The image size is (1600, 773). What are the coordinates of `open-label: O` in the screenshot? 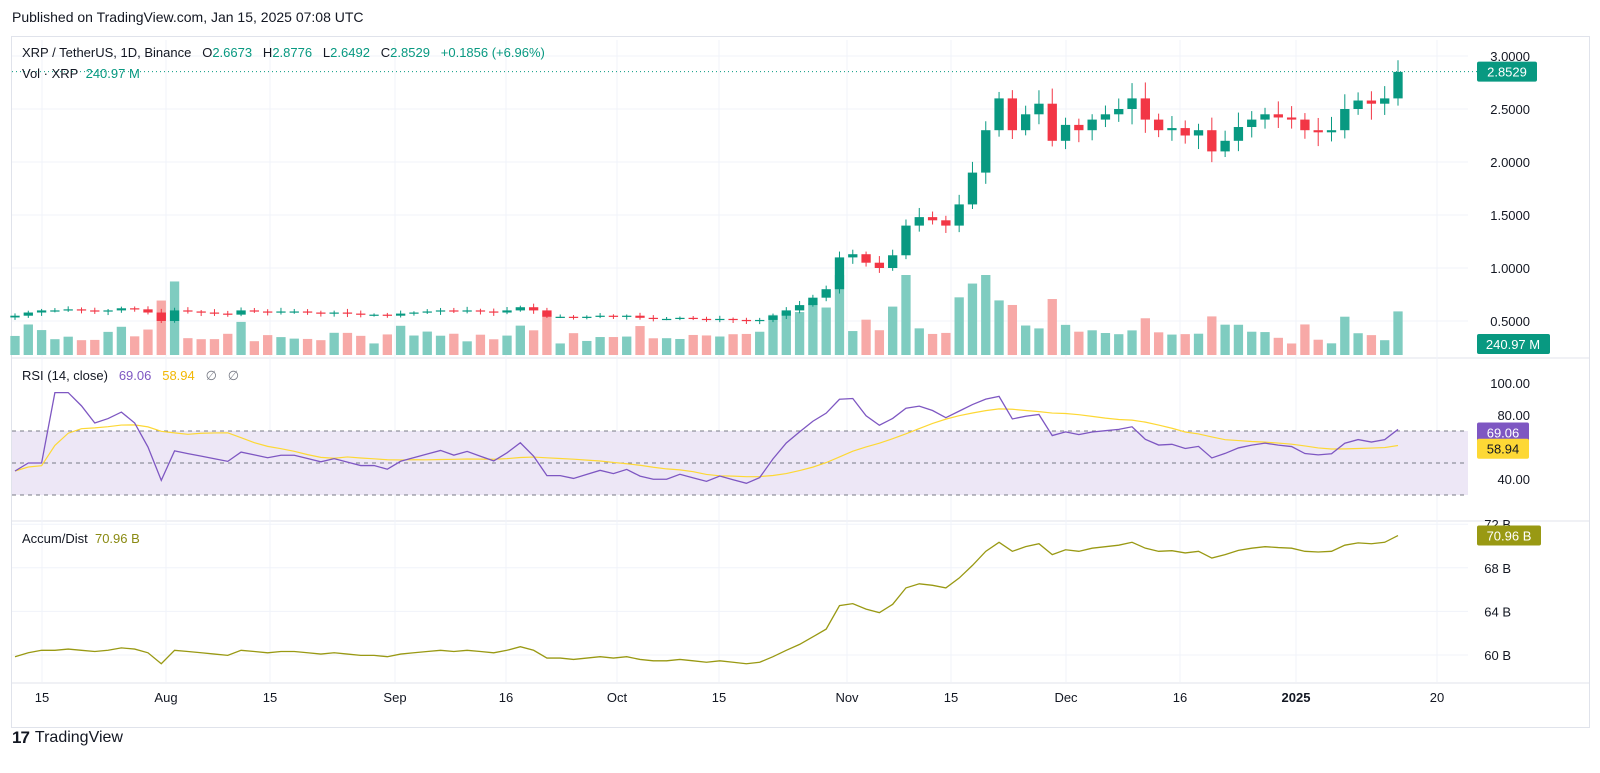 It's located at (207, 52).